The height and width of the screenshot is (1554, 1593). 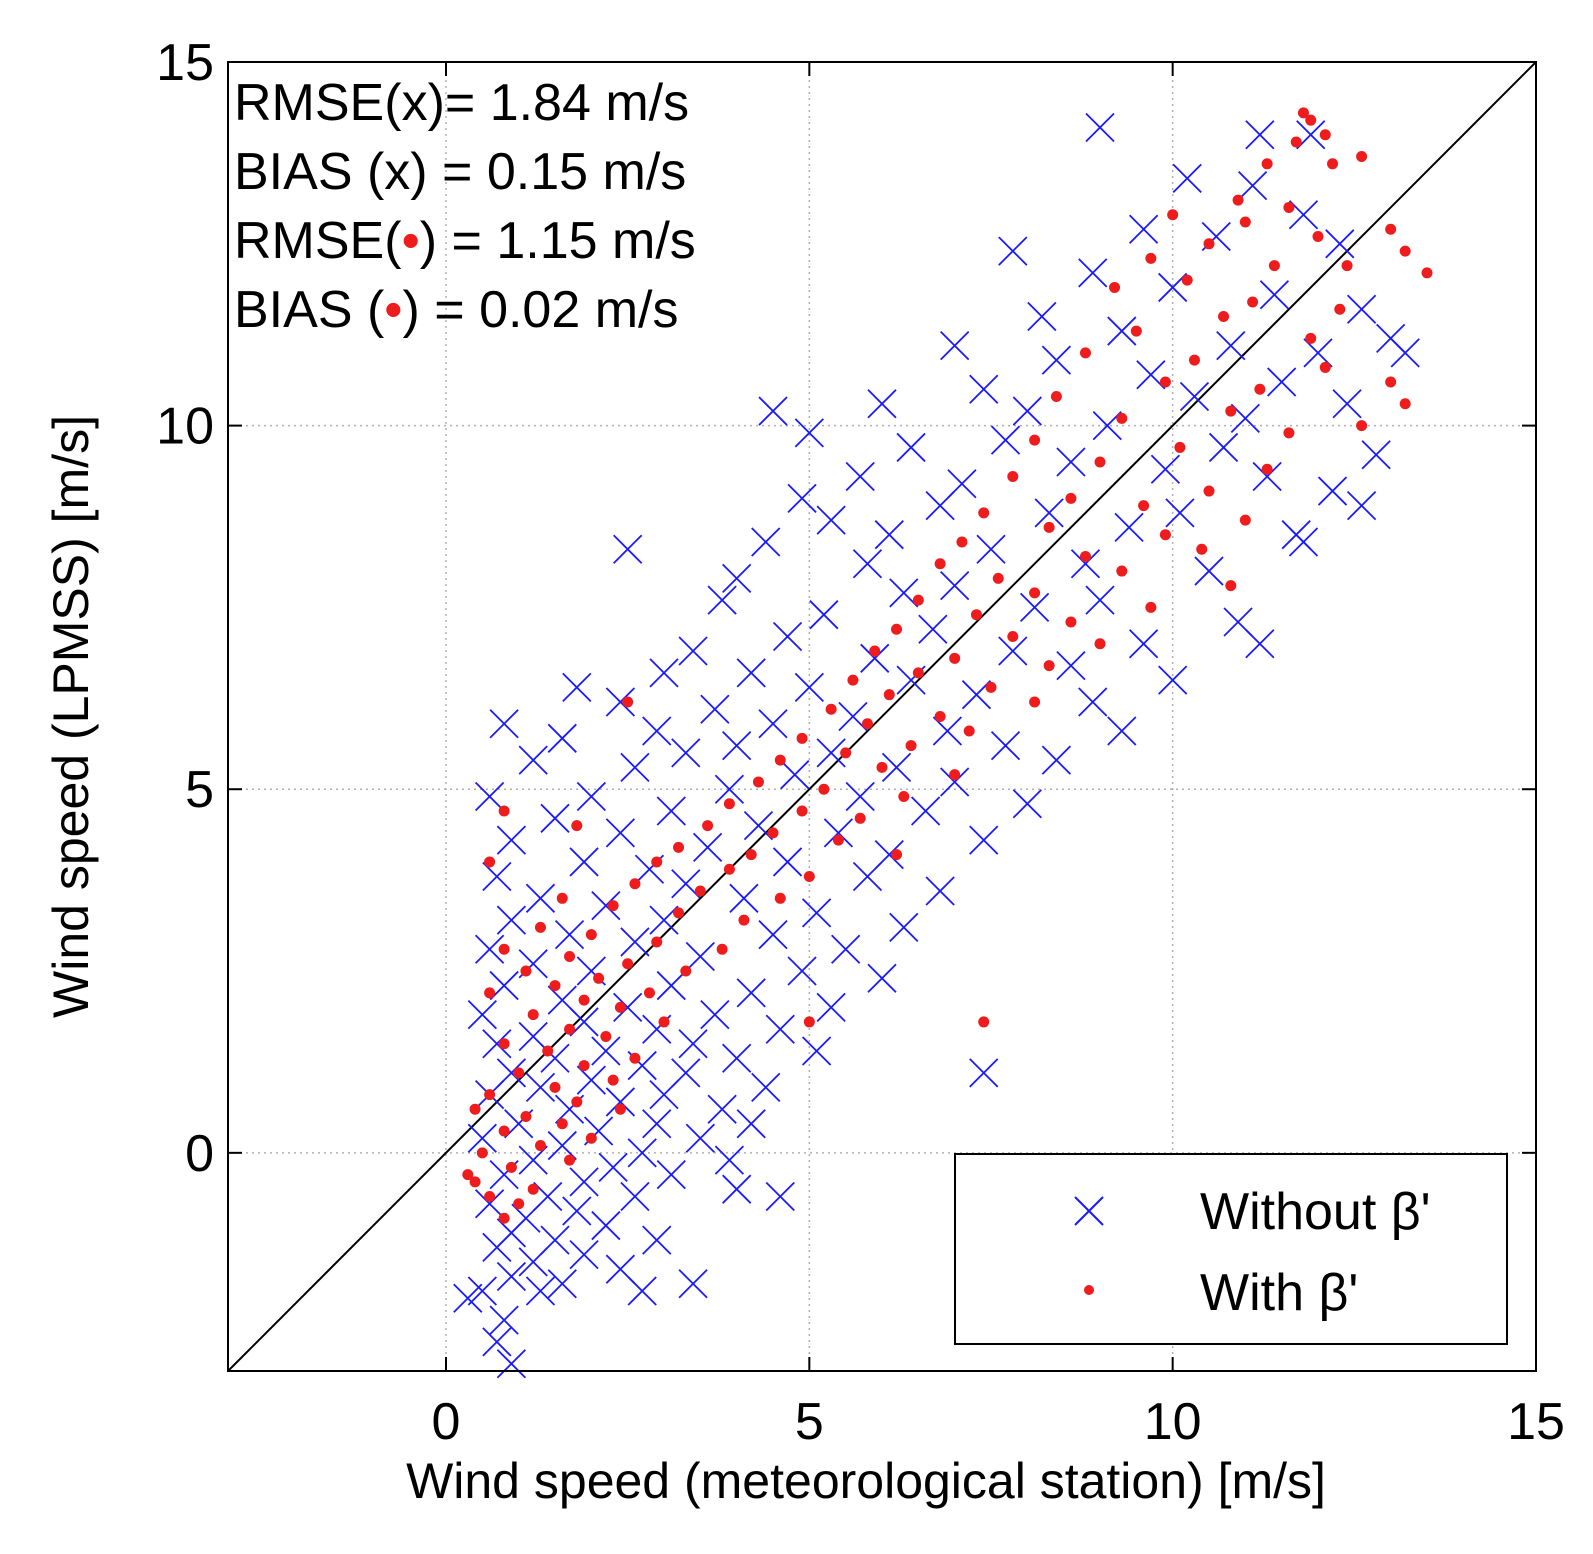 What do you see at coordinates (71, 716) in the screenshot?
I see `y-axis-label: Wind speed (LPMSS) [m/s]` at bounding box center [71, 716].